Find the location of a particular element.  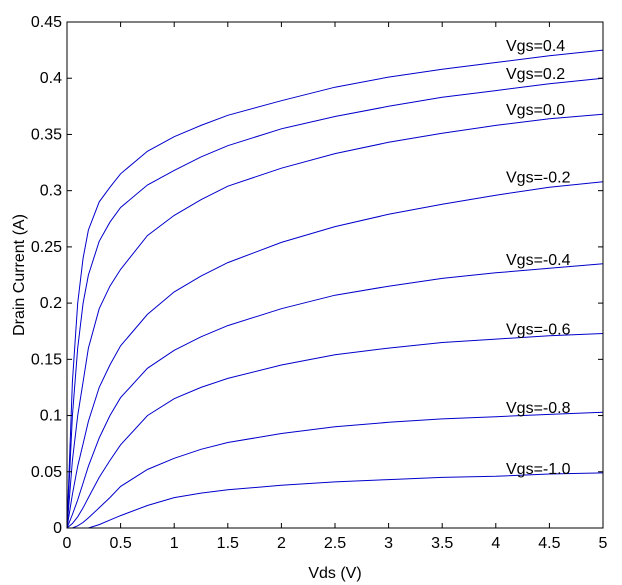

curve-label: Vgs=0.4 is located at coordinates (535, 46).